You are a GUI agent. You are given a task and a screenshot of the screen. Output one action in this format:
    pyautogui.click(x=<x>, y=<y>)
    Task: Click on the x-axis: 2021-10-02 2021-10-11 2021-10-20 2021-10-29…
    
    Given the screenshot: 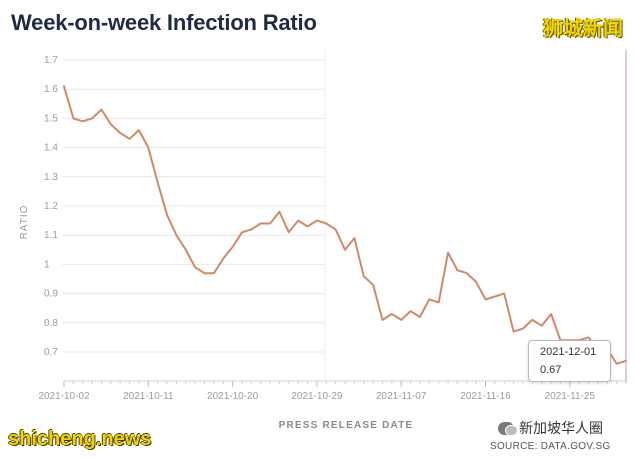 What is the action you would take?
    pyautogui.click(x=332, y=391)
    